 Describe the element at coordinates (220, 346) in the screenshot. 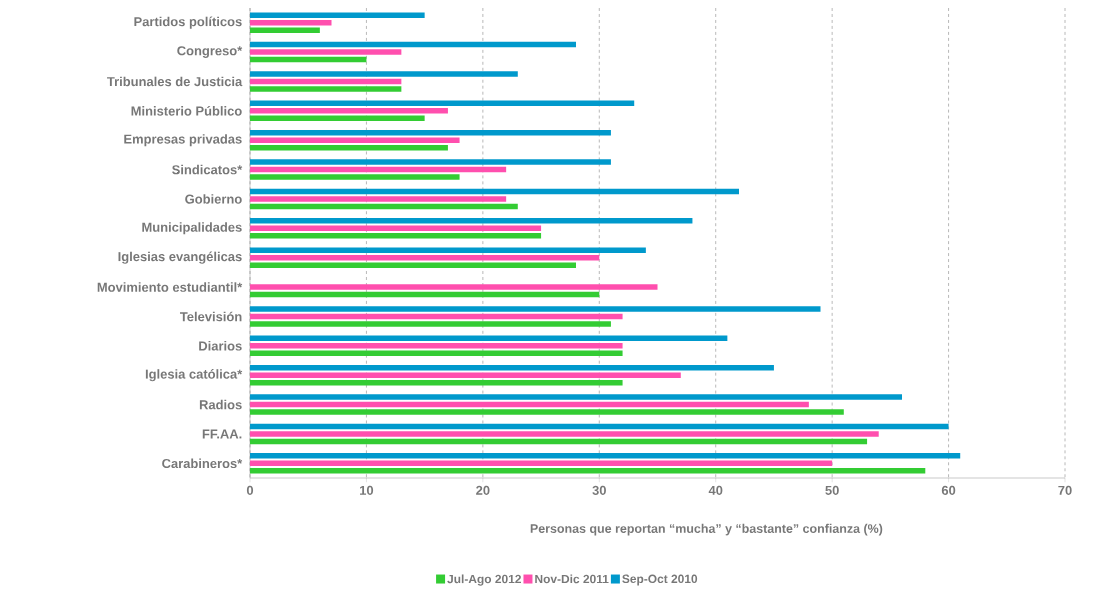

I see `y-tick-label: Diarios` at that location.